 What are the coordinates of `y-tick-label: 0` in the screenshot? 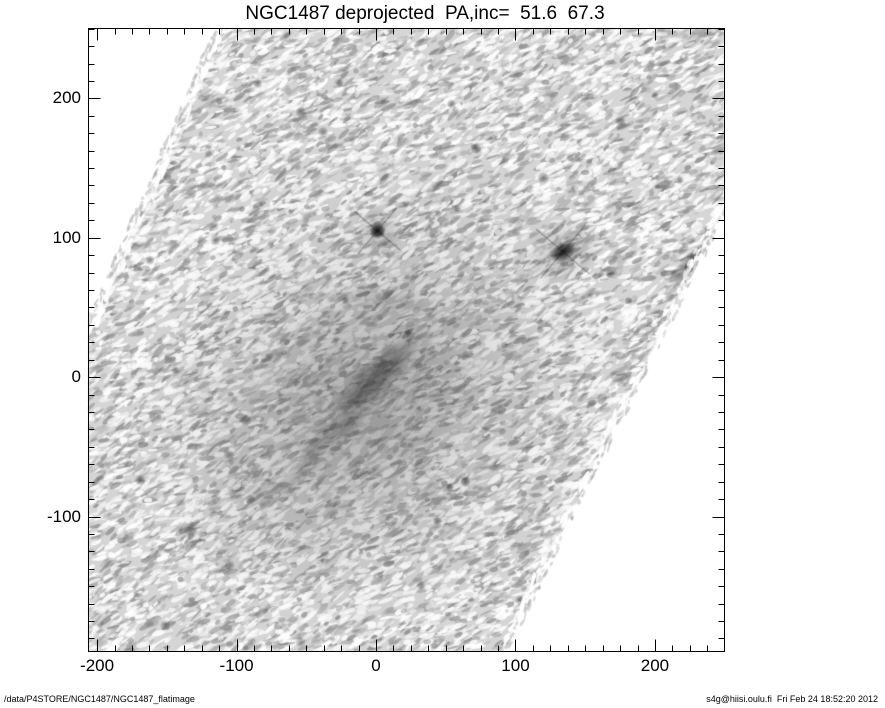 It's located at (76, 377).